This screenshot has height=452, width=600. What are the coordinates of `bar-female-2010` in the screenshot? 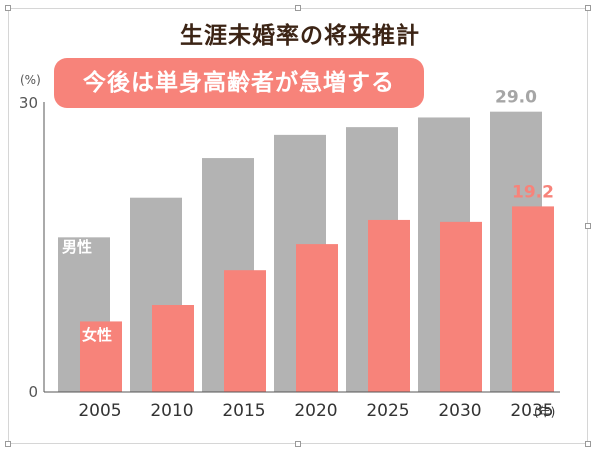 It's located at (173, 348).